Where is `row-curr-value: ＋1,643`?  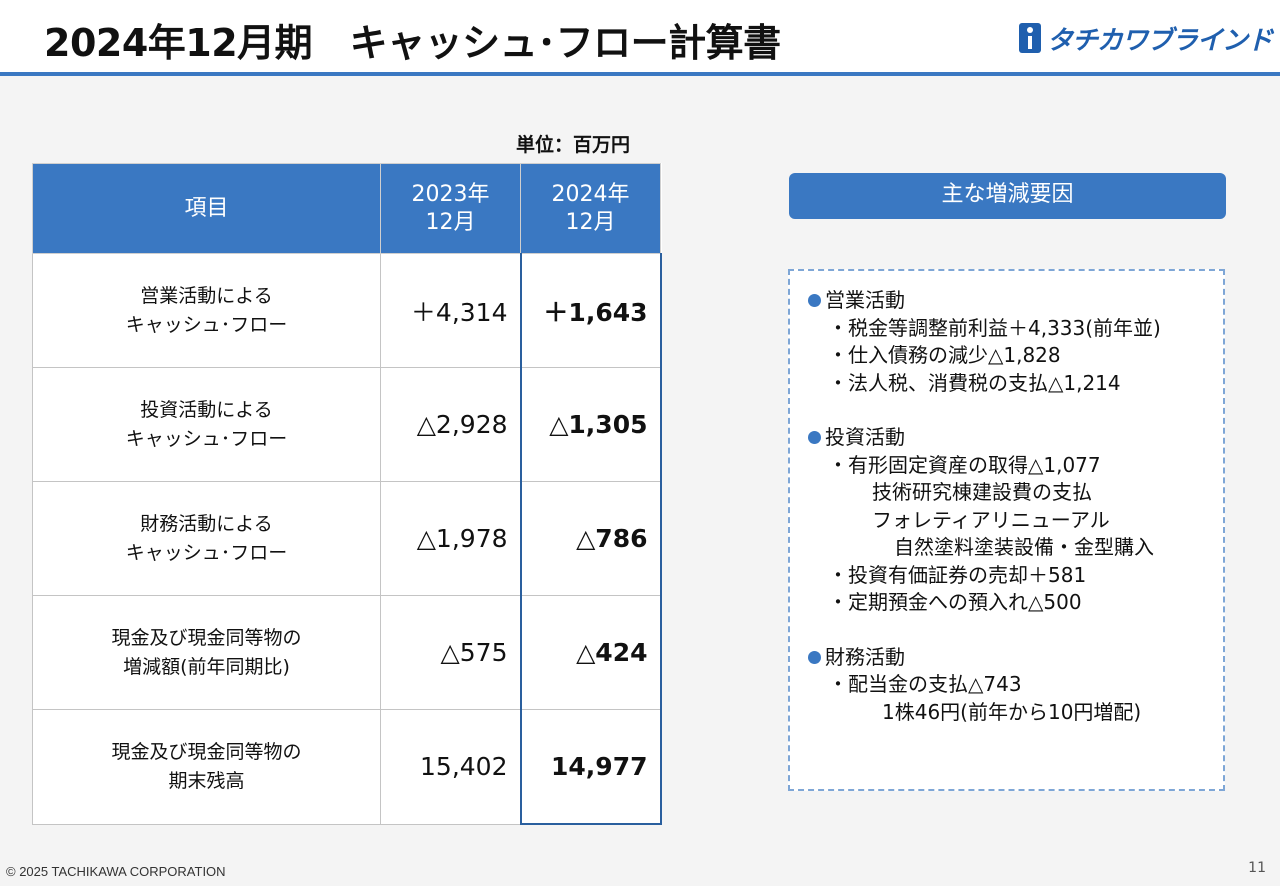 row-curr-value: ＋1,643 is located at coordinates (590, 310).